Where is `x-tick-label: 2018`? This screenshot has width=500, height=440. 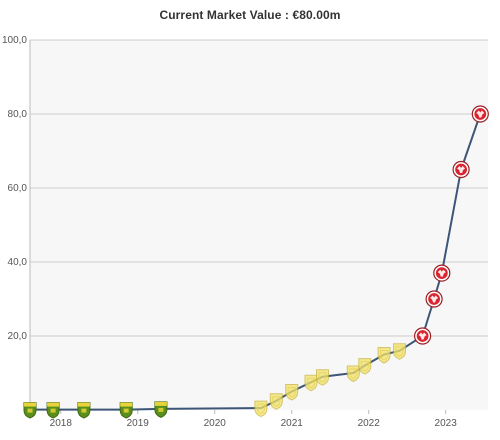
x-tick-label: 2018 is located at coordinates (61, 423).